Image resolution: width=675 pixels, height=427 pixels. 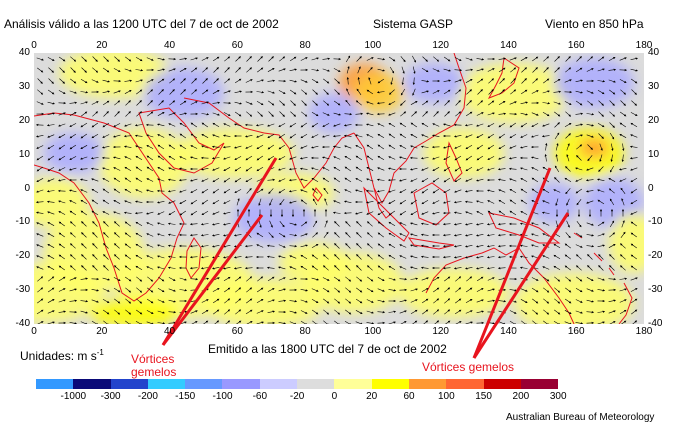 What do you see at coordinates (73, 396) in the screenshot?
I see `legend-label: -1000` at bounding box center [73, 396].